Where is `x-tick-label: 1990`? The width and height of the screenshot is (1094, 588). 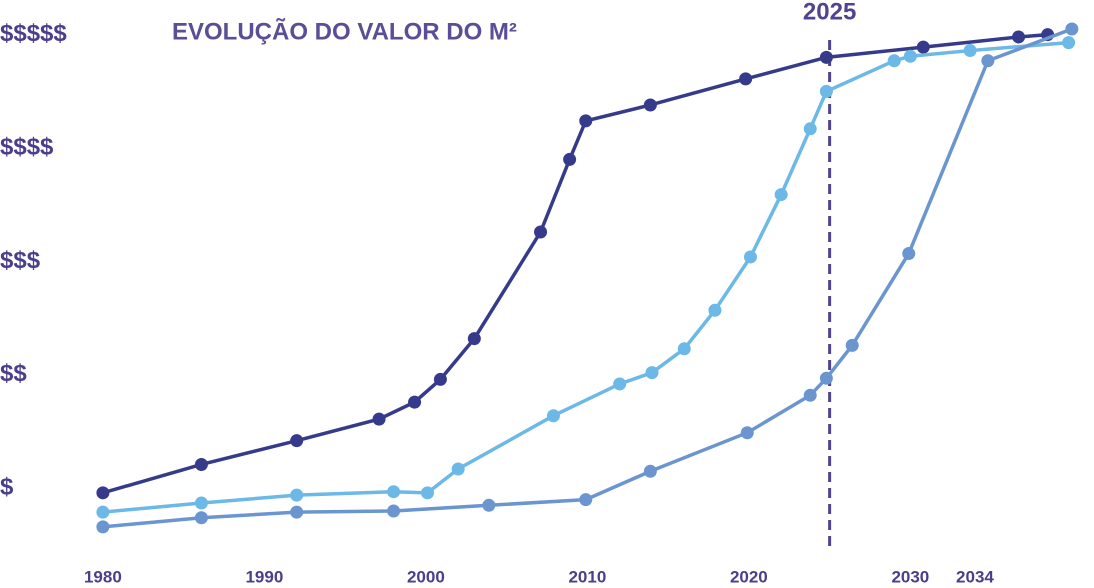 x-tick-label: 1990 is located at coordinates (264, 576).